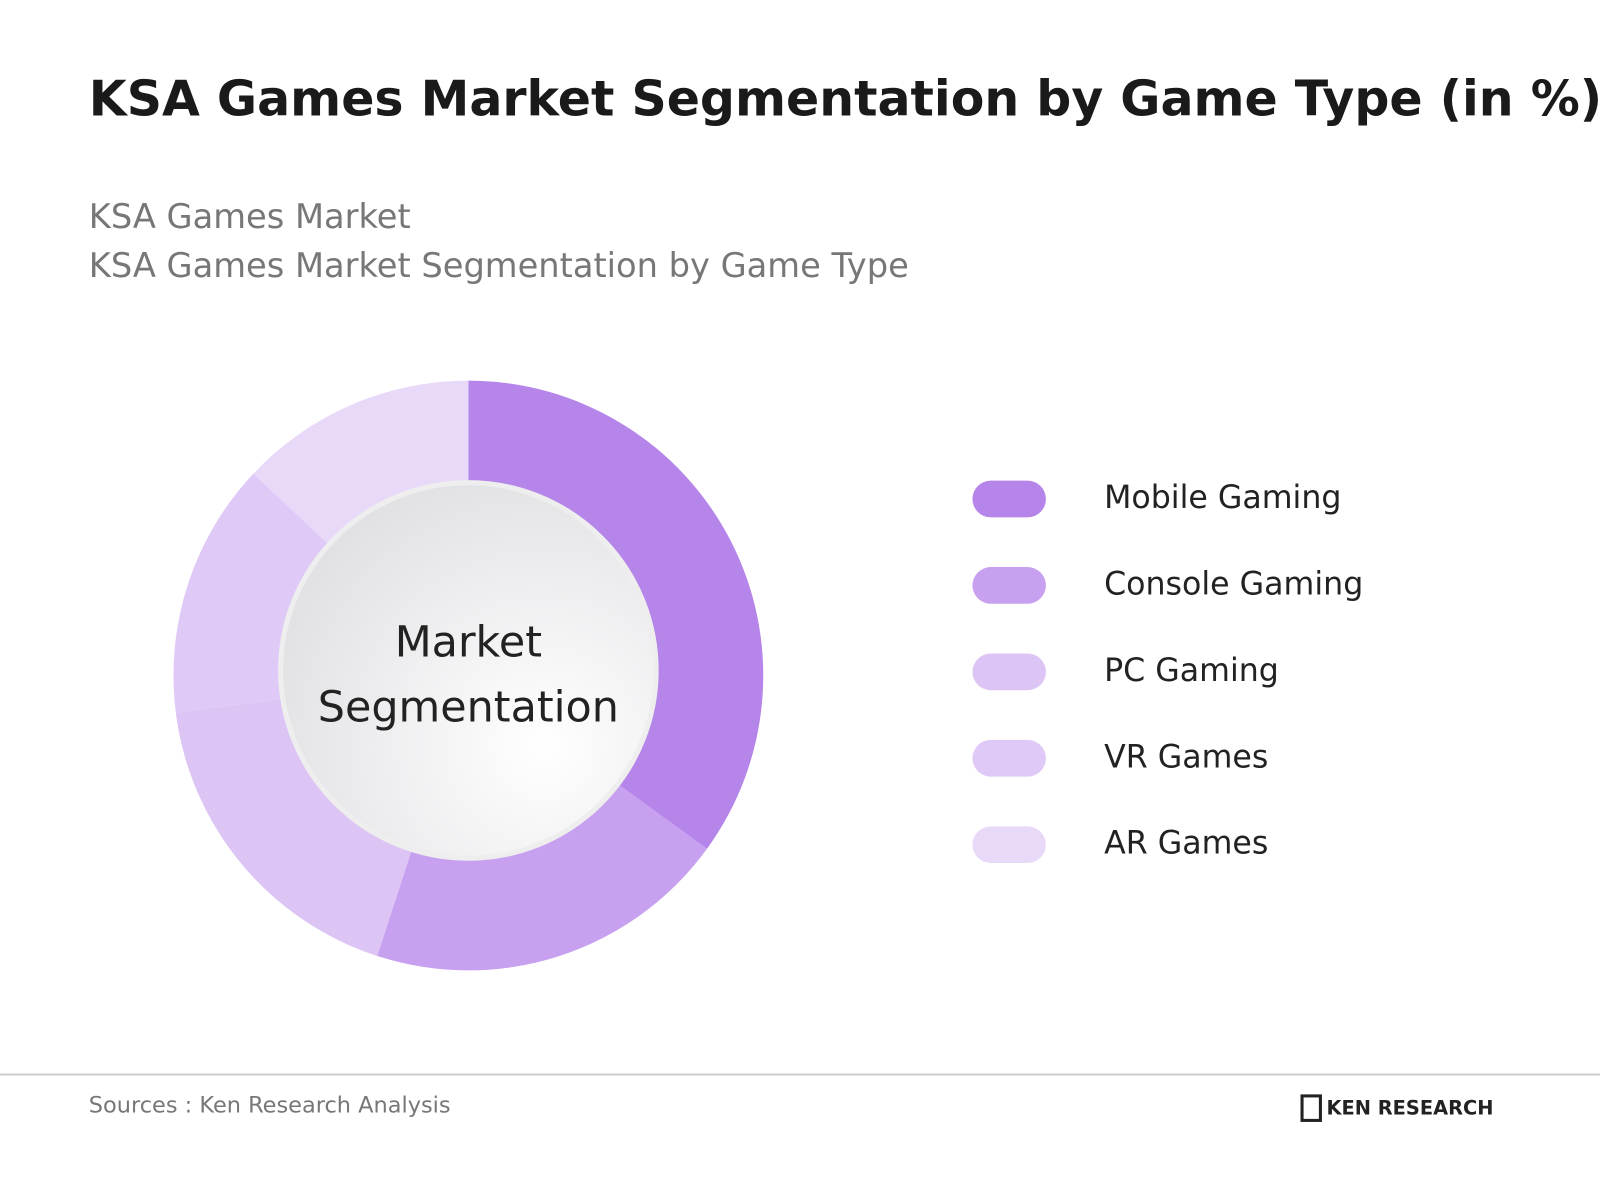  Describe the element at coordinates (1191, 671) in the screenshot. I see `legend-label: PC Gaming` at that location.